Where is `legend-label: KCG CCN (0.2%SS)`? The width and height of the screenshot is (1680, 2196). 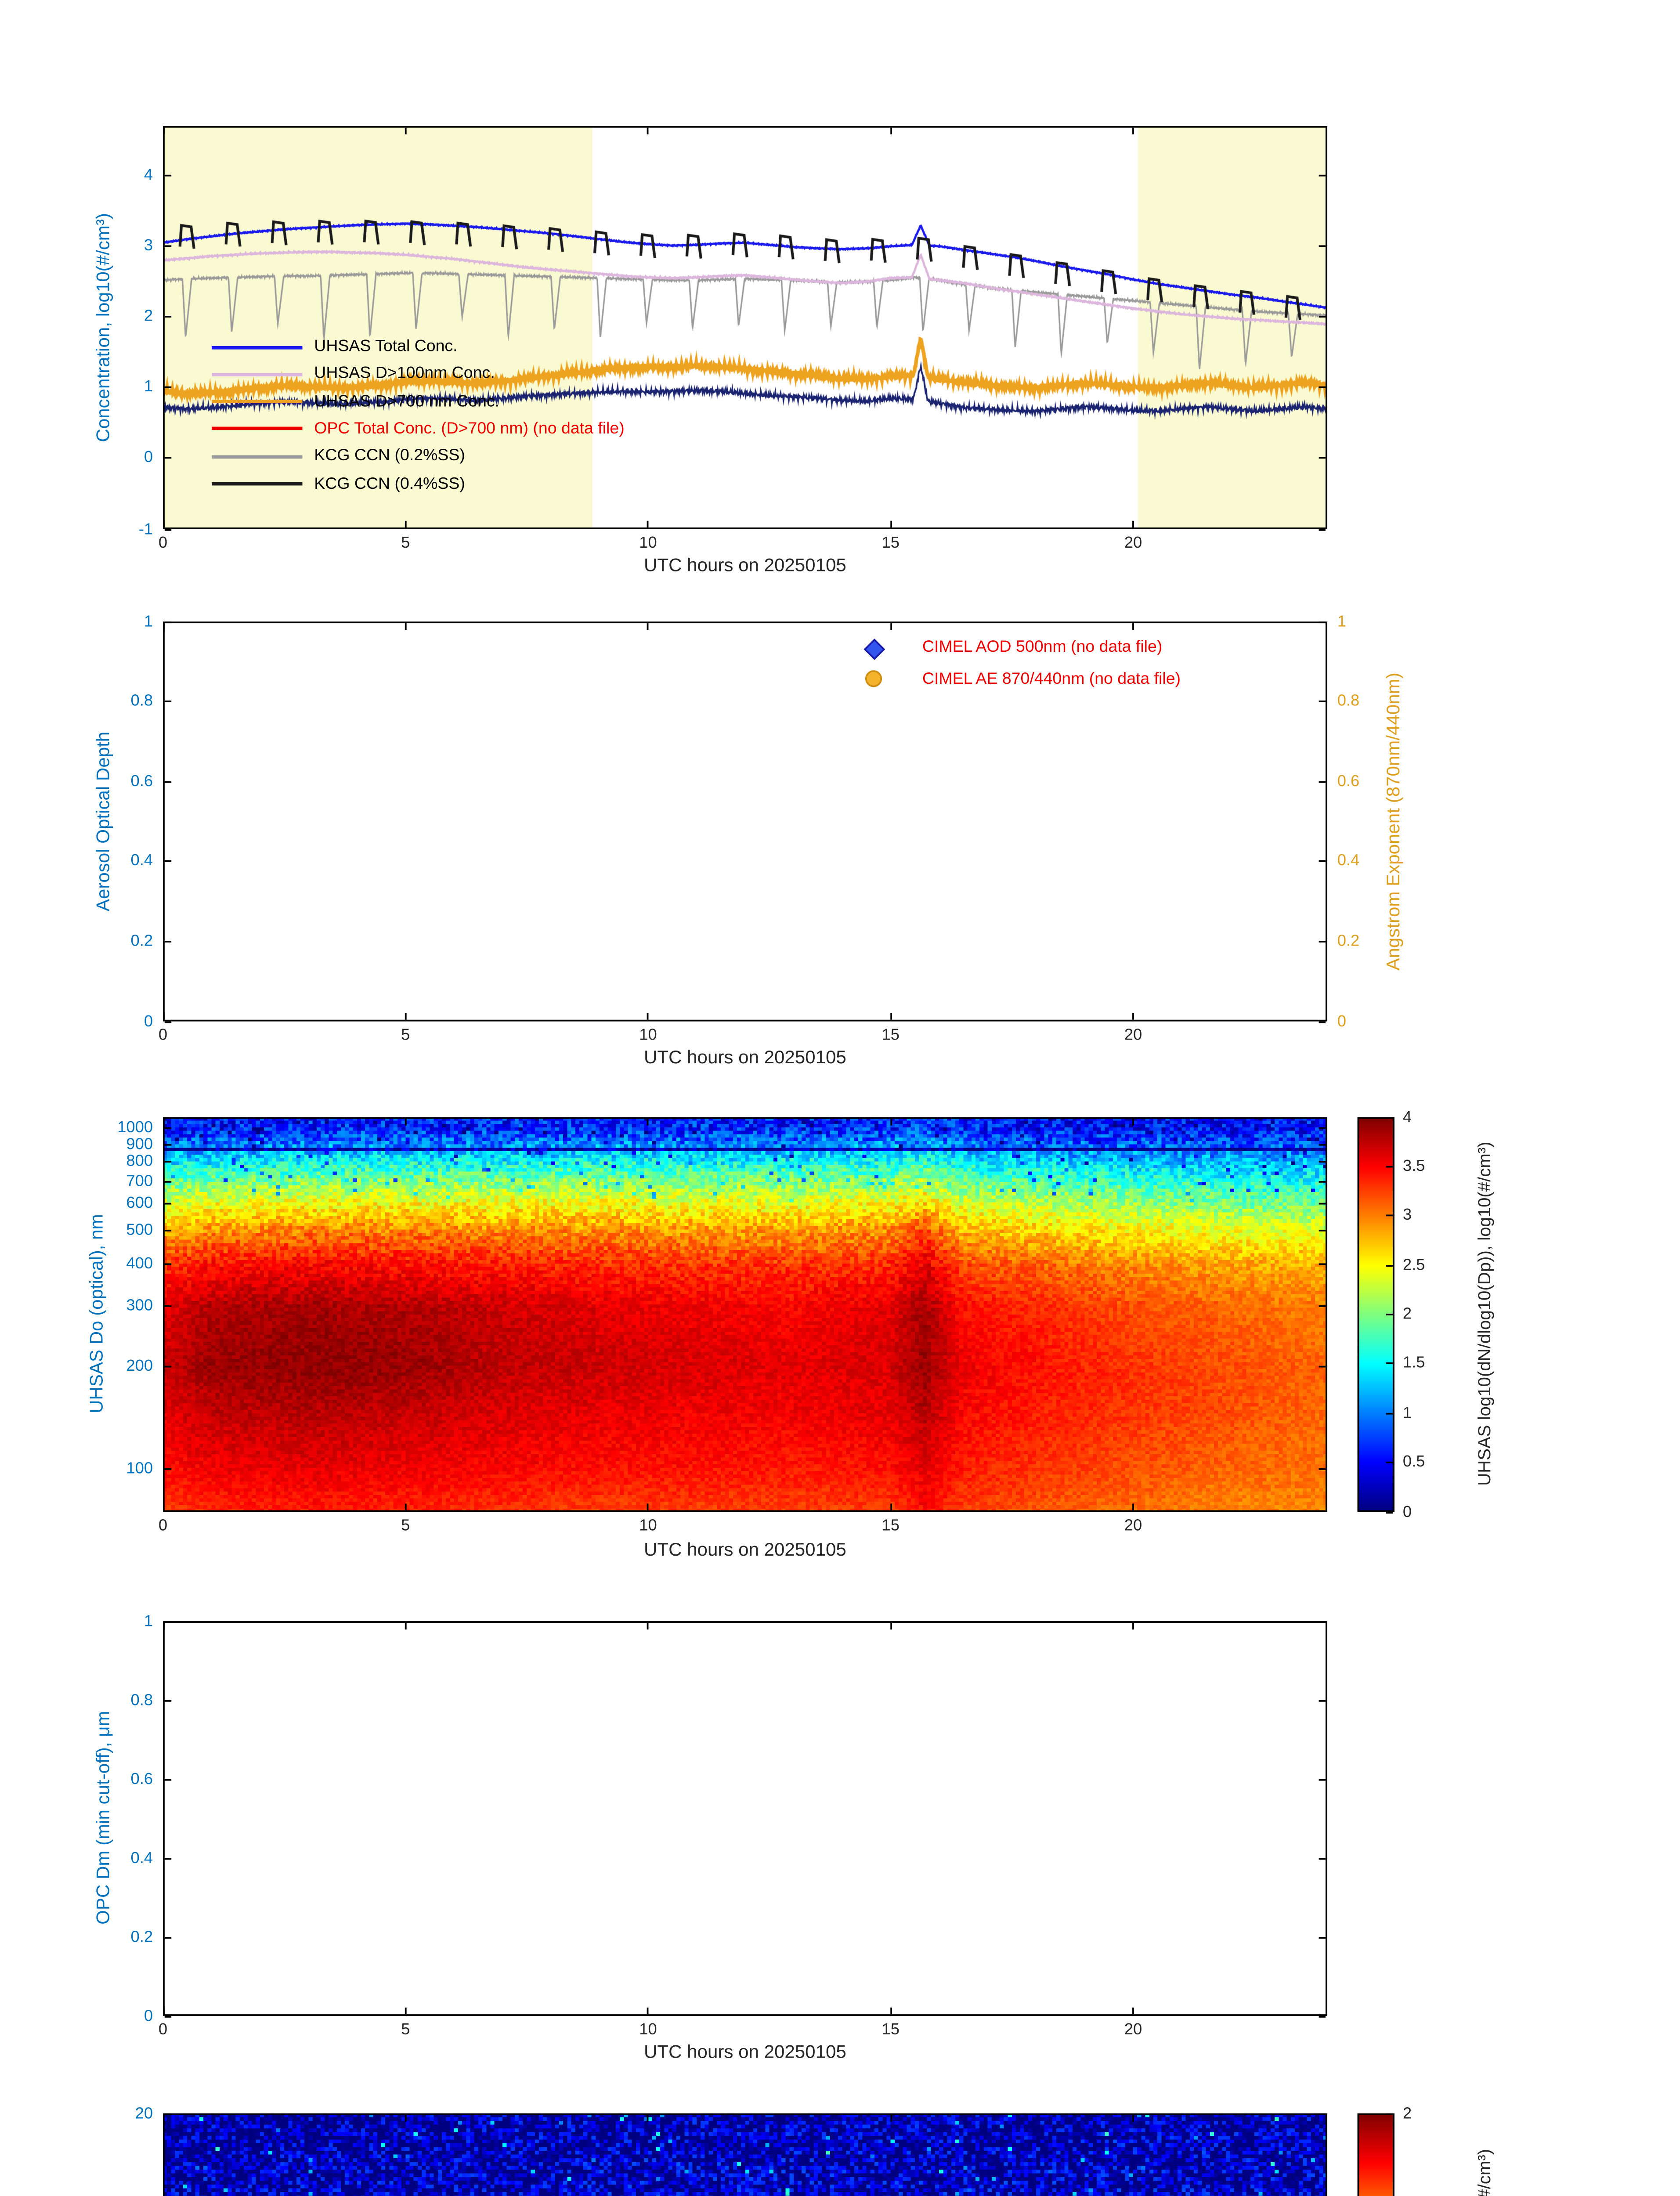 legend-label: KCG CCN (0.2%SS) is located at coordinates (389, 456).